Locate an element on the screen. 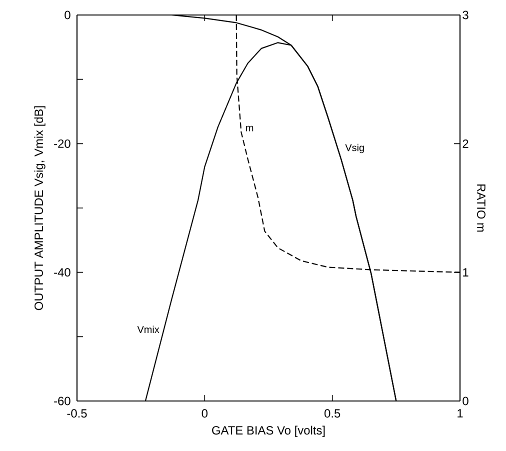 This screenshot has width=506, height=451. x-axis-title: GATE BIAS Vo [volts] is located at coordinates (268, 431).